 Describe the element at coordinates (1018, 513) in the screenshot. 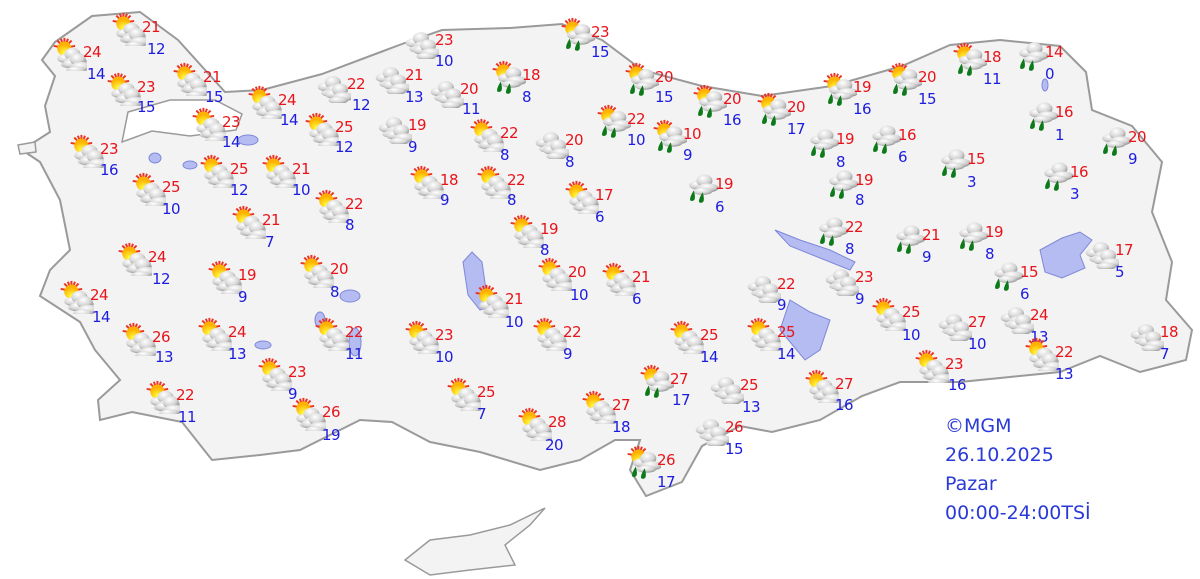

I see `period-label: 00:00-24:00TSİ` at that location.